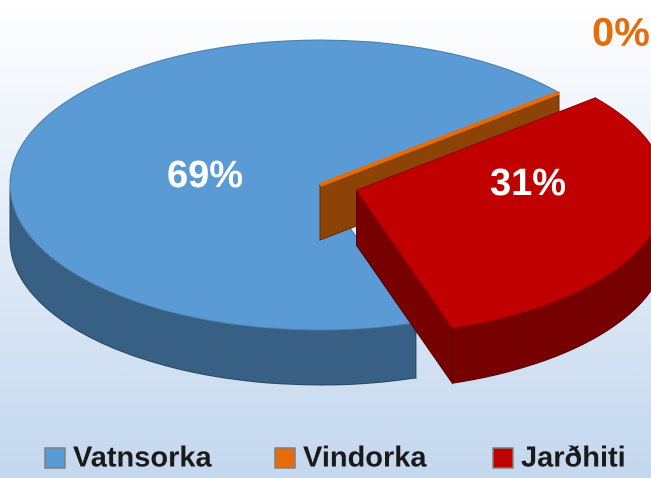  I want to click on slice, so click(439, 138).